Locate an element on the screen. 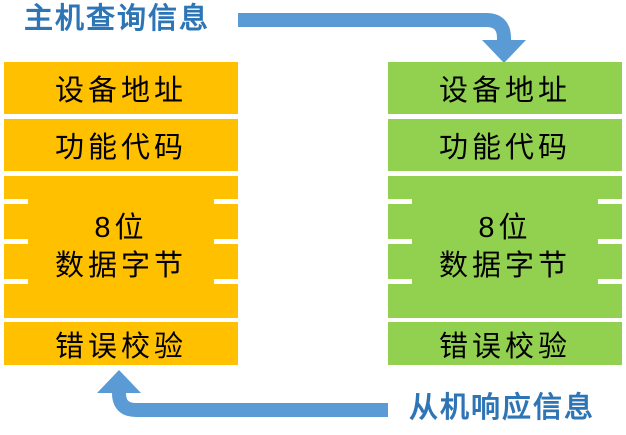 The image size is (626, 435). response-row-device-address: 设备地址 is located at coordinates (505, 88).